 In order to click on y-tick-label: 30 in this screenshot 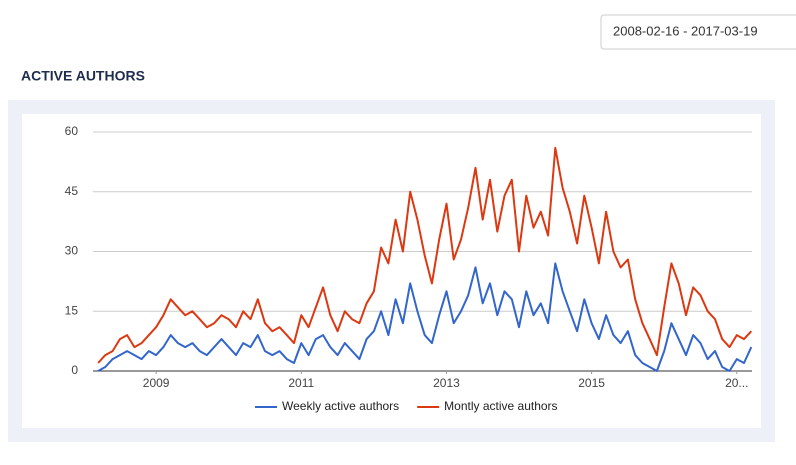, I will do `click(72, 251)`.